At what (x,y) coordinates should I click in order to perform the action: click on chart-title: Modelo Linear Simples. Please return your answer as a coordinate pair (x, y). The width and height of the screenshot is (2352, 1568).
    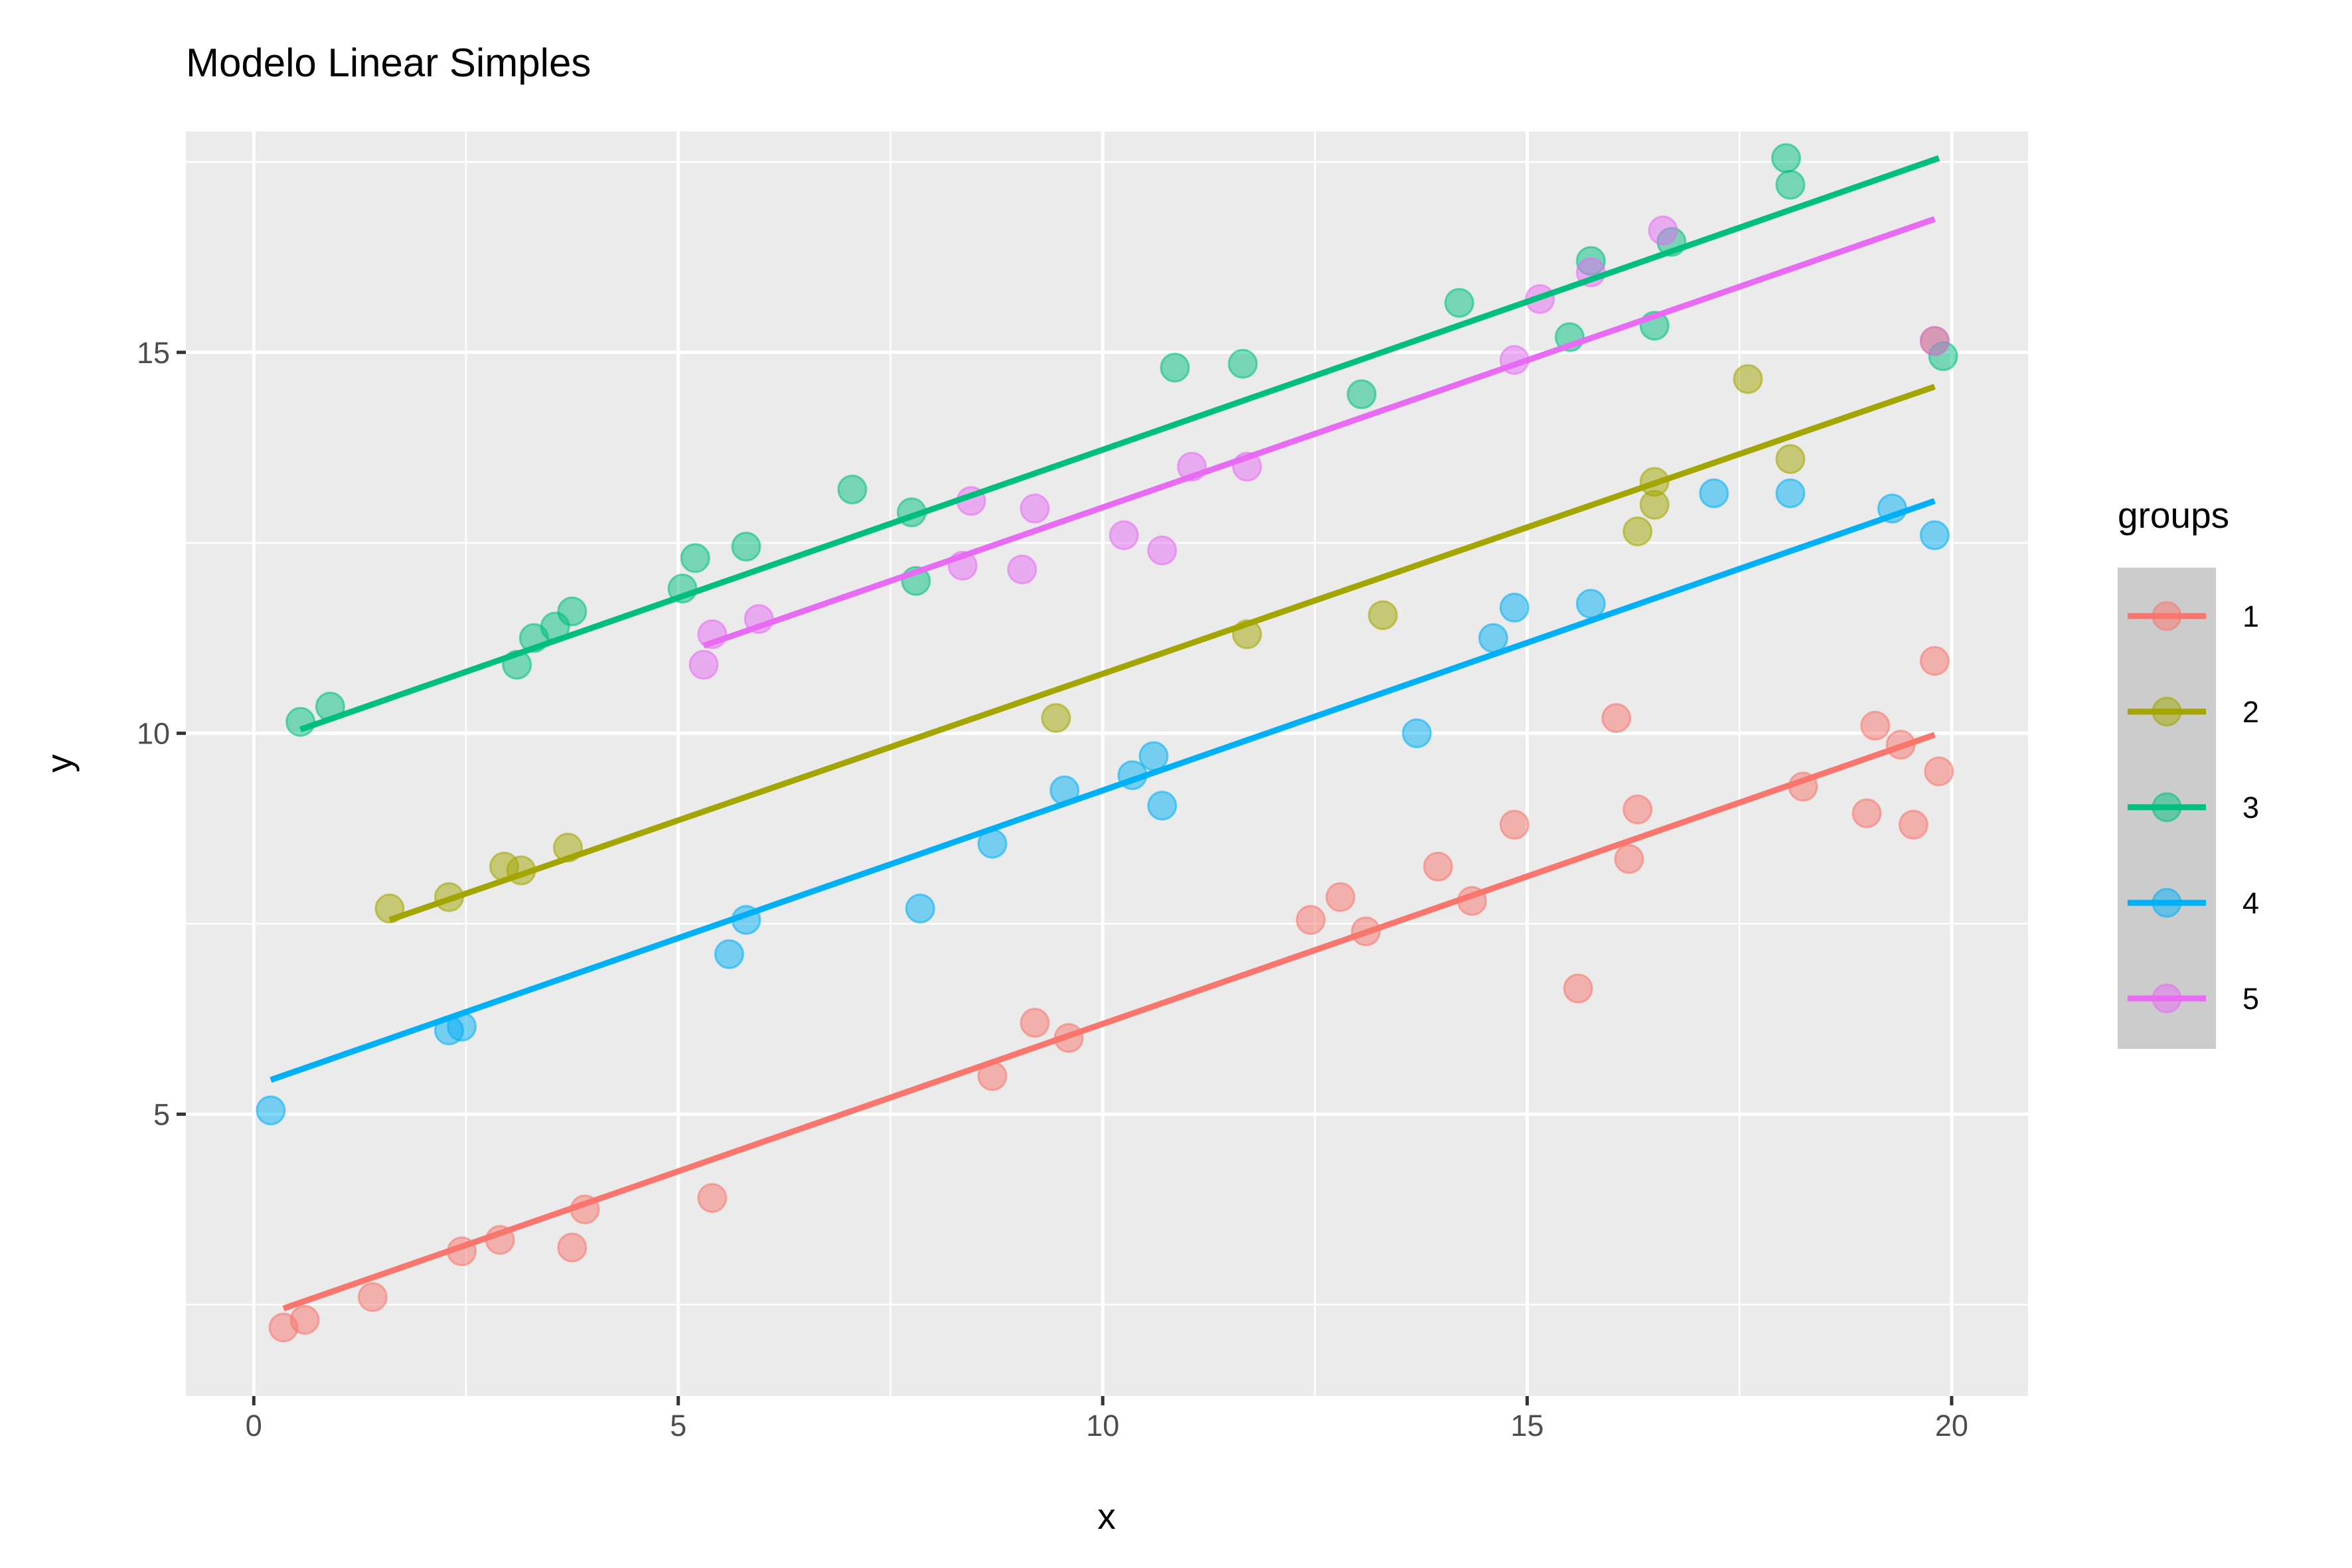
    Looking at the image, I should click on (388, 63).